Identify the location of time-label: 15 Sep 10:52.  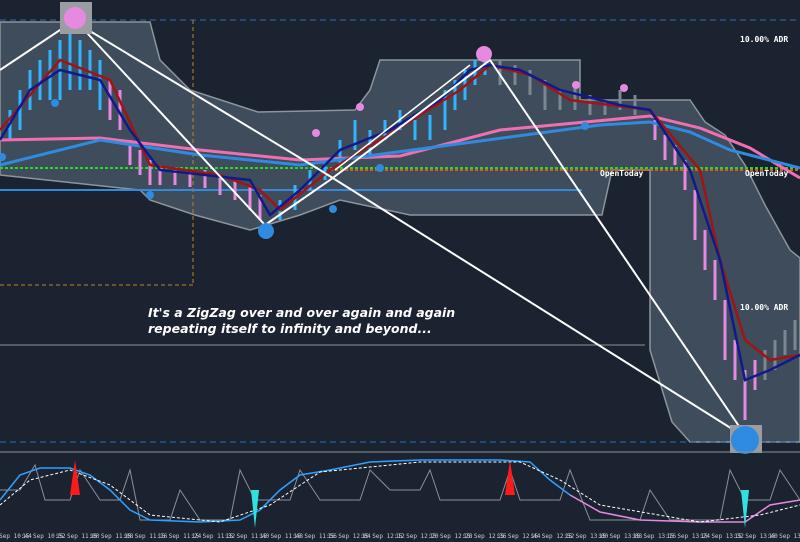
(44, 536).